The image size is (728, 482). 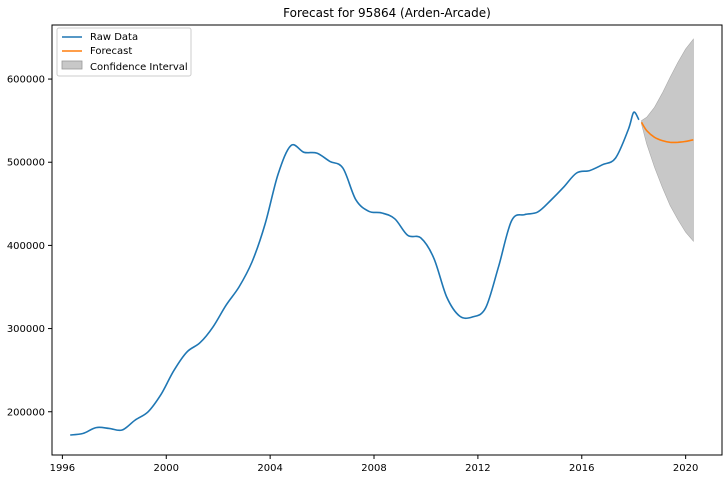 What do you see at coordinates (114, 37) in the screenshot?
I see `legend-label-raw-data: Raw Data` at bounding box center [114, 37].